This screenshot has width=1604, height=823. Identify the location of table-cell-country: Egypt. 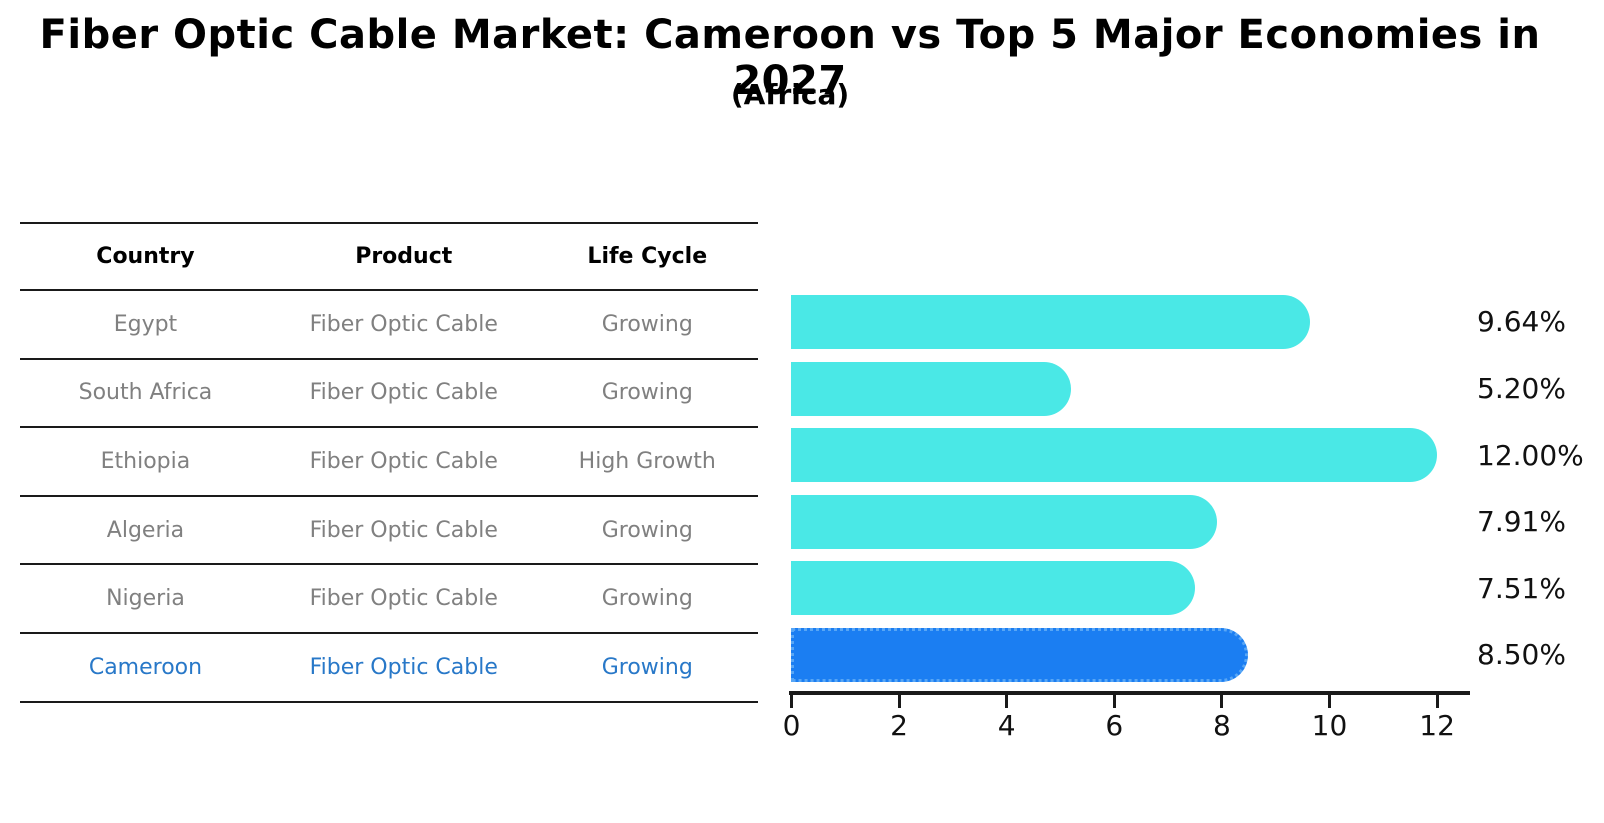
(145, 324).